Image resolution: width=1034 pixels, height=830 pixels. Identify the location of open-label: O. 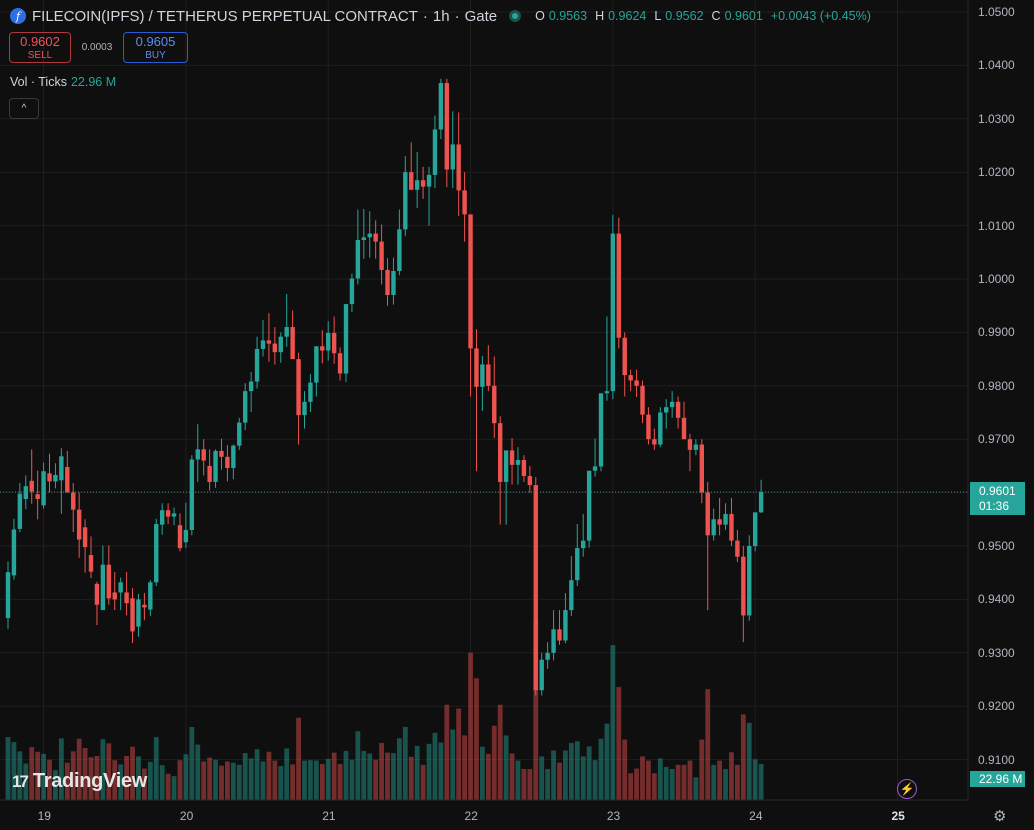
(540, 16).